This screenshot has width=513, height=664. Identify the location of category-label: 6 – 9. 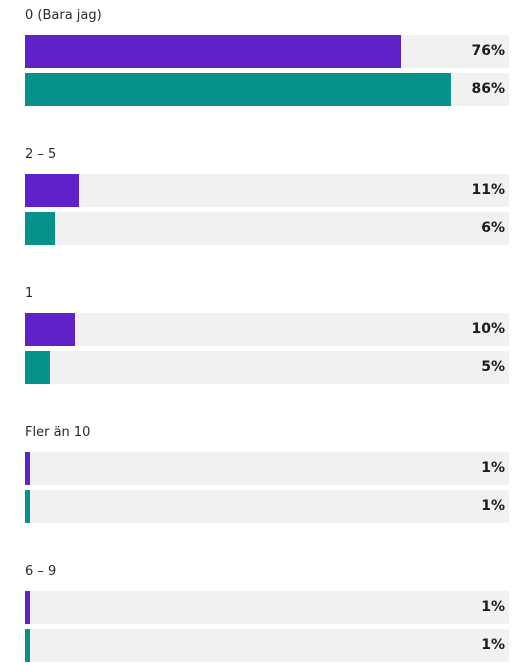
(41, 571).